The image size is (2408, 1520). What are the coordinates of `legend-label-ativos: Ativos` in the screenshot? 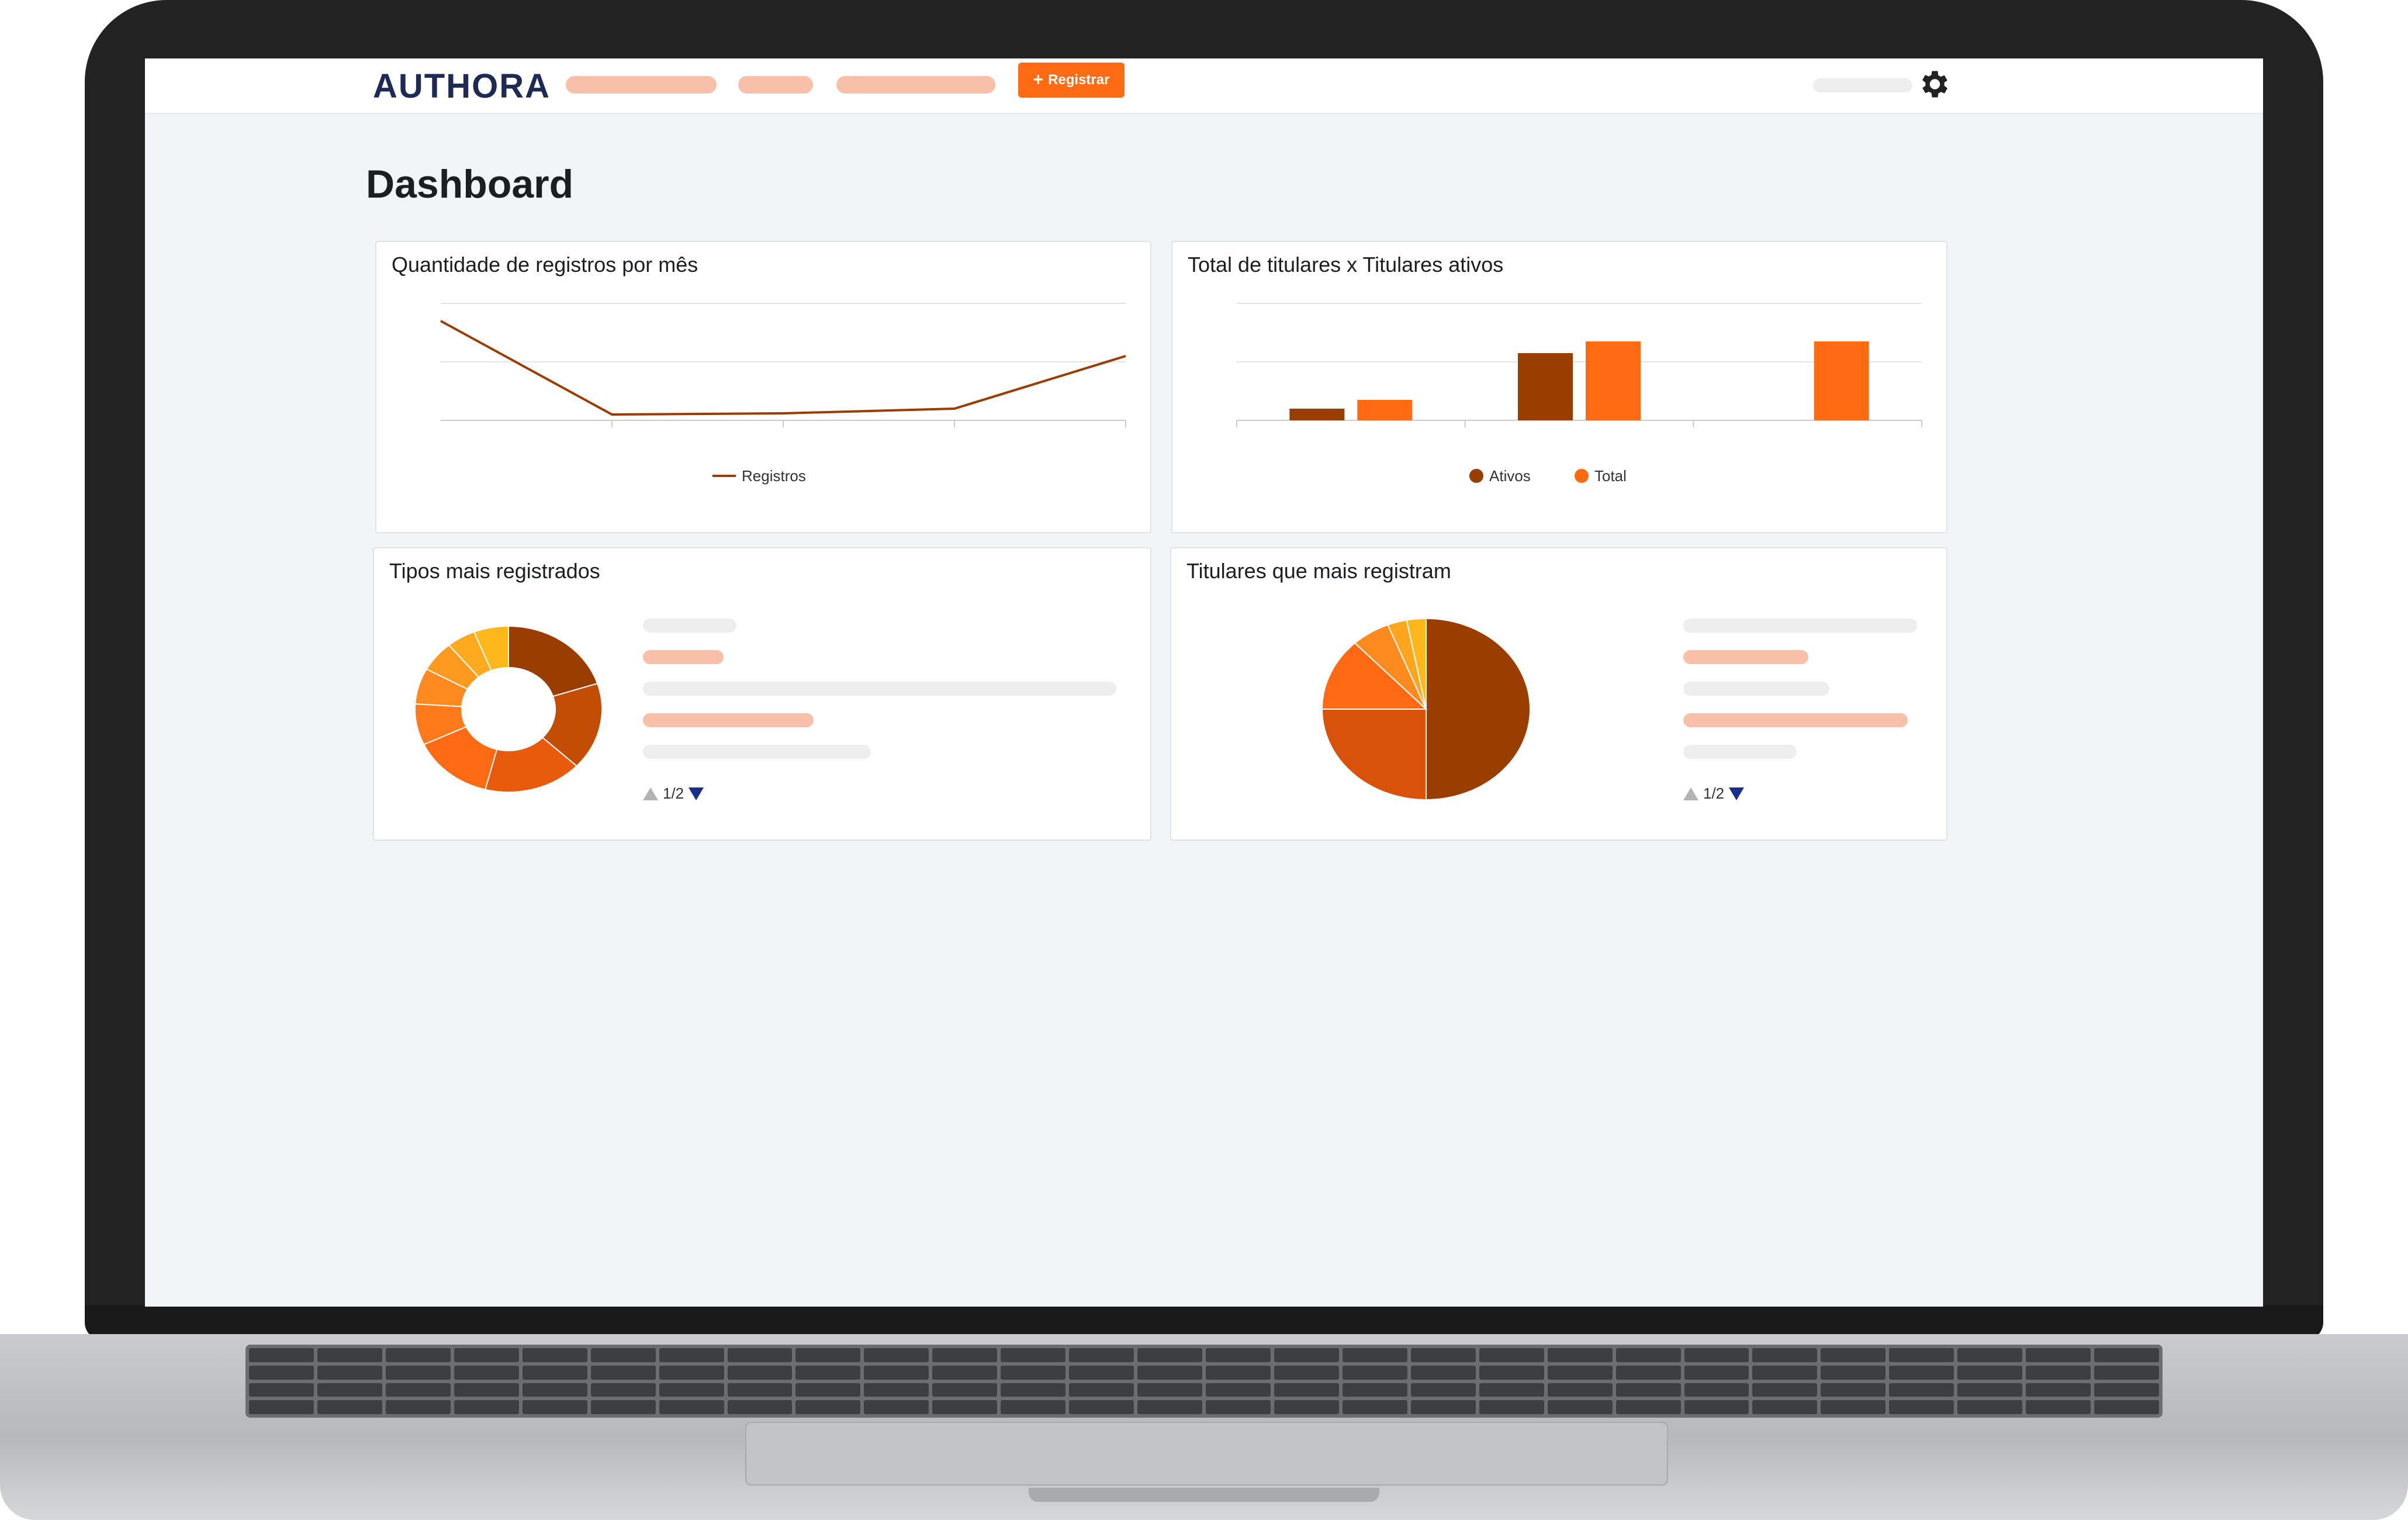 It's located at (1510, 476).